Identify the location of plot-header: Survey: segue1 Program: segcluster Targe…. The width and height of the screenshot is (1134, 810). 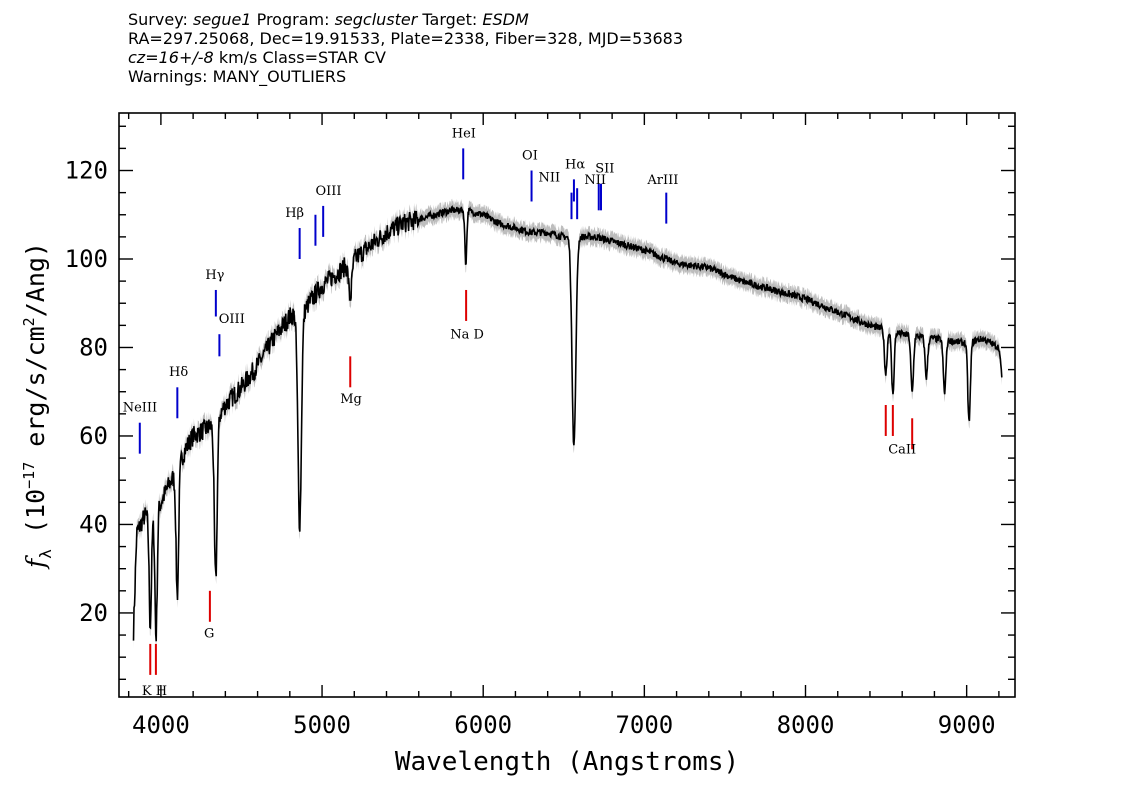
(405, 48).